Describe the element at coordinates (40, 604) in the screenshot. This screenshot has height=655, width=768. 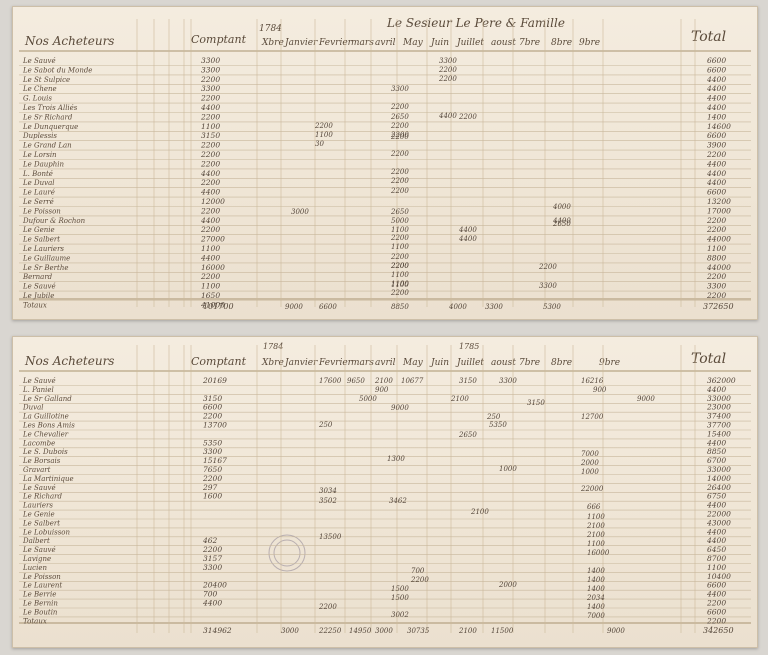
I see `row-name: Le Bernin` at that location.